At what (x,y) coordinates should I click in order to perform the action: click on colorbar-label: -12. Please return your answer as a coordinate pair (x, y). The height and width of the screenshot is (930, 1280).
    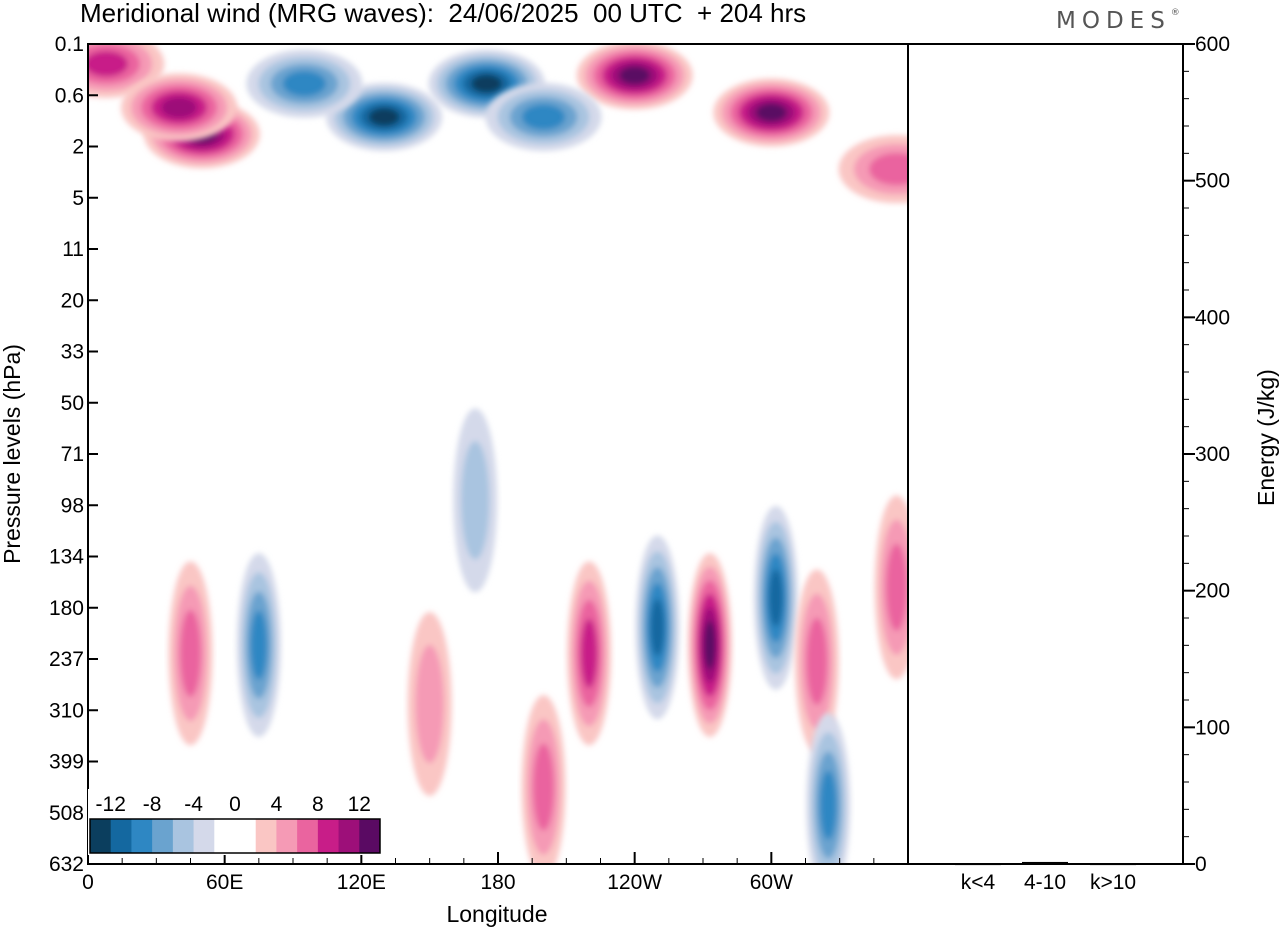
    Looking at the image, I should click on (111, 804).